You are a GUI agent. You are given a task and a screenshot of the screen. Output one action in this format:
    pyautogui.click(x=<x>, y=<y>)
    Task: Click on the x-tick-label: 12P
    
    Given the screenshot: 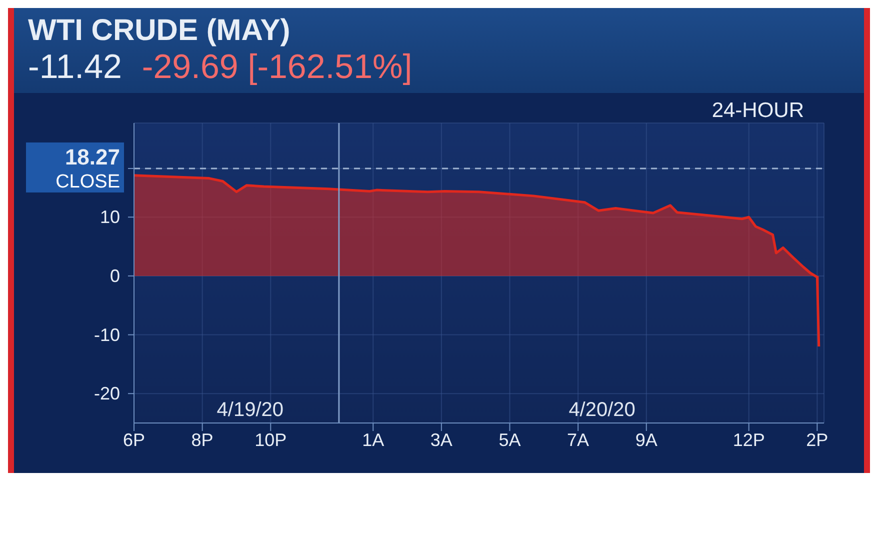 What is the action you would take?
    pyautogui.click(x=748, y=440)
    